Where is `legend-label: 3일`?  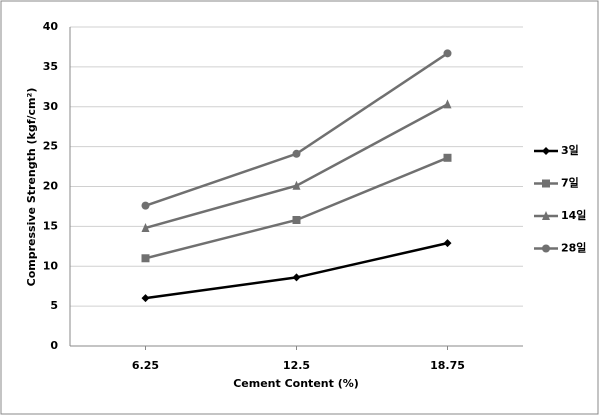 legend-label: 3일 is located at coordinates (570, 150).